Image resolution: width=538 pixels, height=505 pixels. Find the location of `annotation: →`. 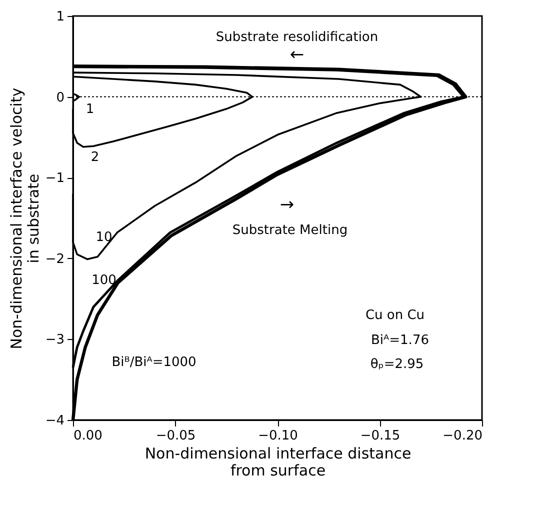

annotation: → is located at coordinates (287, 205).